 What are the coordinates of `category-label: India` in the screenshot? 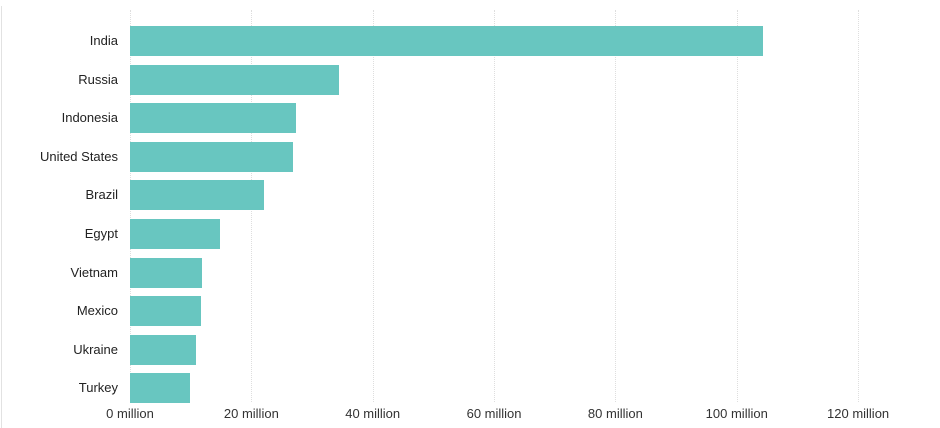 It's located at (103, 40).